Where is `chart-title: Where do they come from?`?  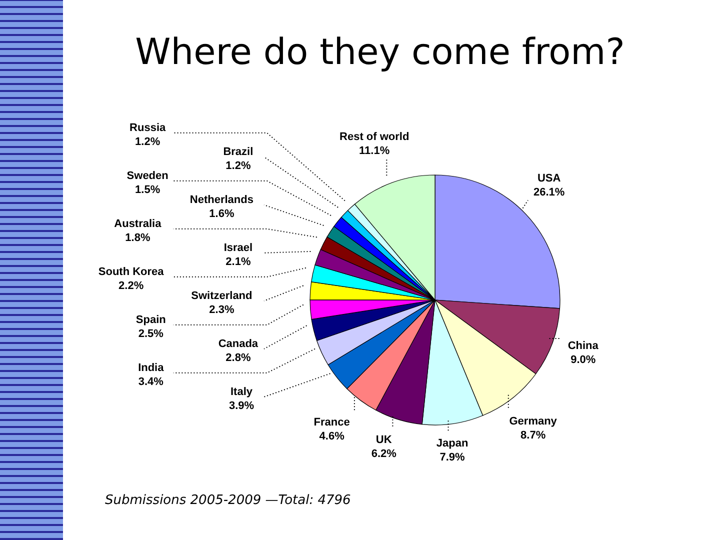
chart-title: Where do they come from? is located at coordinates (380, 52).